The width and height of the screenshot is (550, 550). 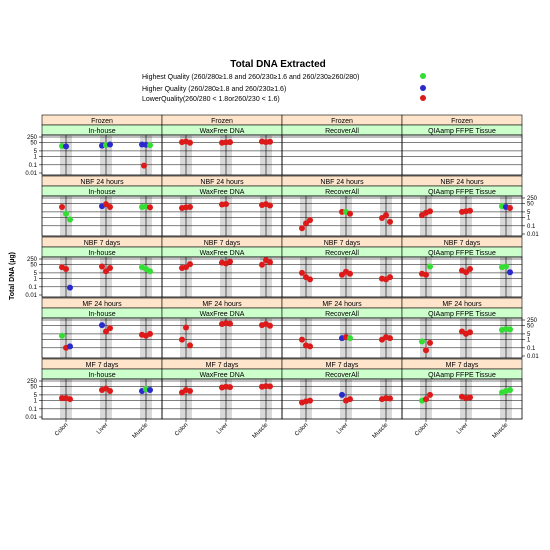 What do you see at coordinates (462, 365) in the screenshot?
I see `strip-condition-label: MF 7 days` at bounding box center [462, 365].